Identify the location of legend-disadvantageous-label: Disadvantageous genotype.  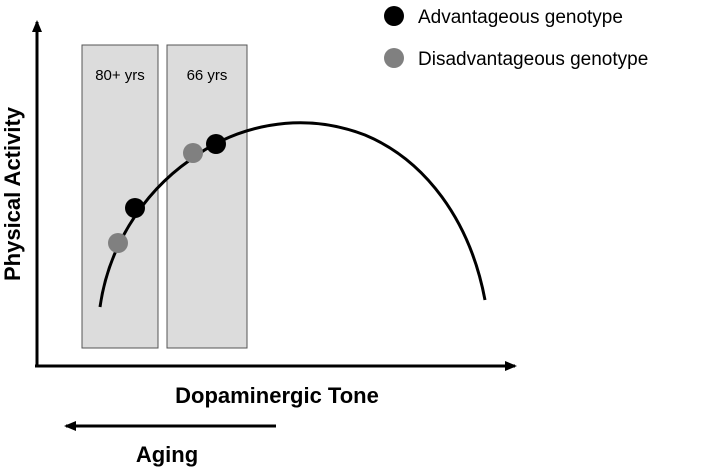
(533, 59).